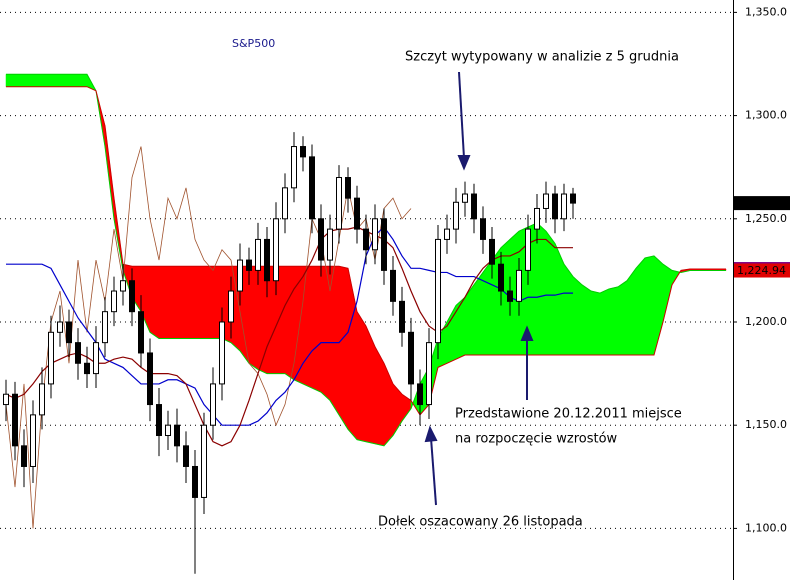  I want to click on y-tick-label: 1,100.0, so click(766, 527).